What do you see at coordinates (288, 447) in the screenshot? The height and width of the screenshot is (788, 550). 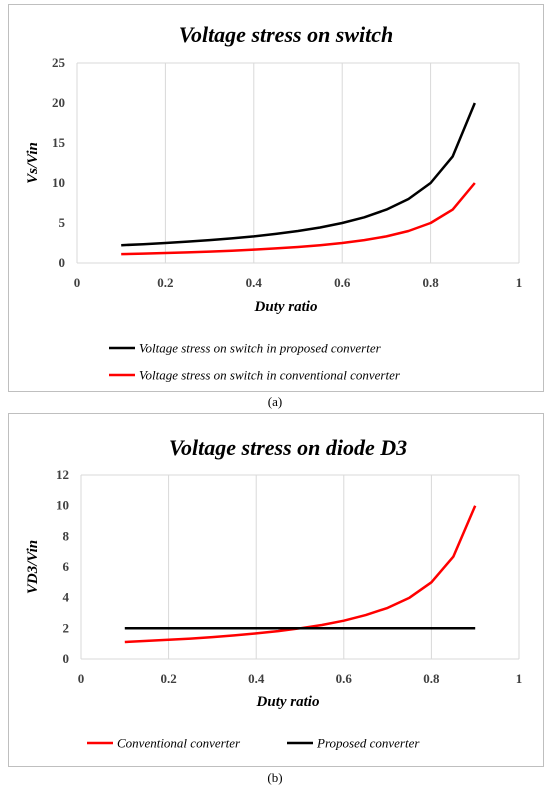 I see `chart-title: Voltage stress on diode D3` at bounding box center [288, 447].